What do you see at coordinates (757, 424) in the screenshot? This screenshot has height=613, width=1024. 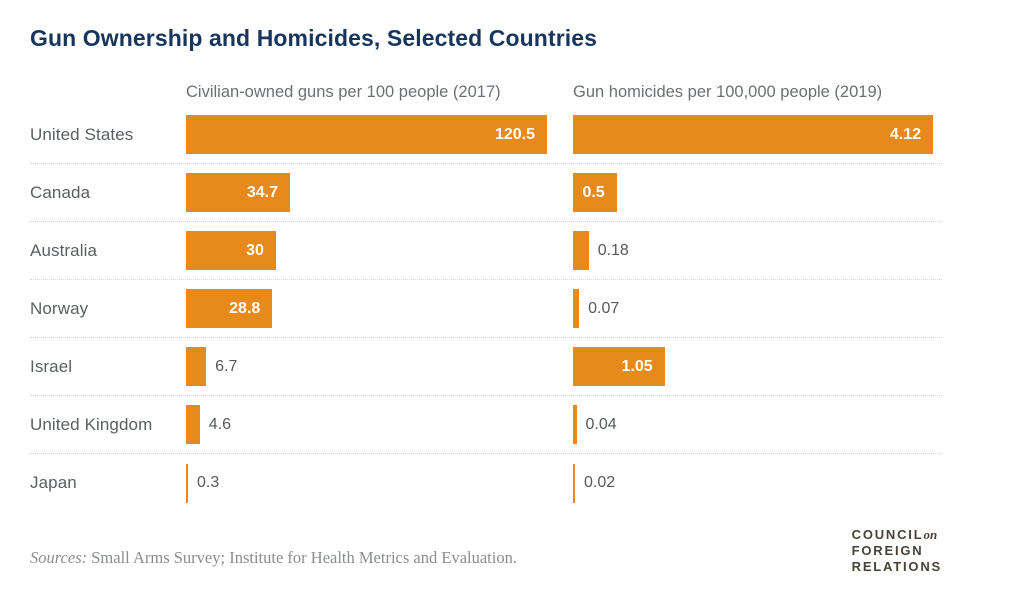 I see `homicides-bar-cell: 0.04` at bounding box center [757, 424].